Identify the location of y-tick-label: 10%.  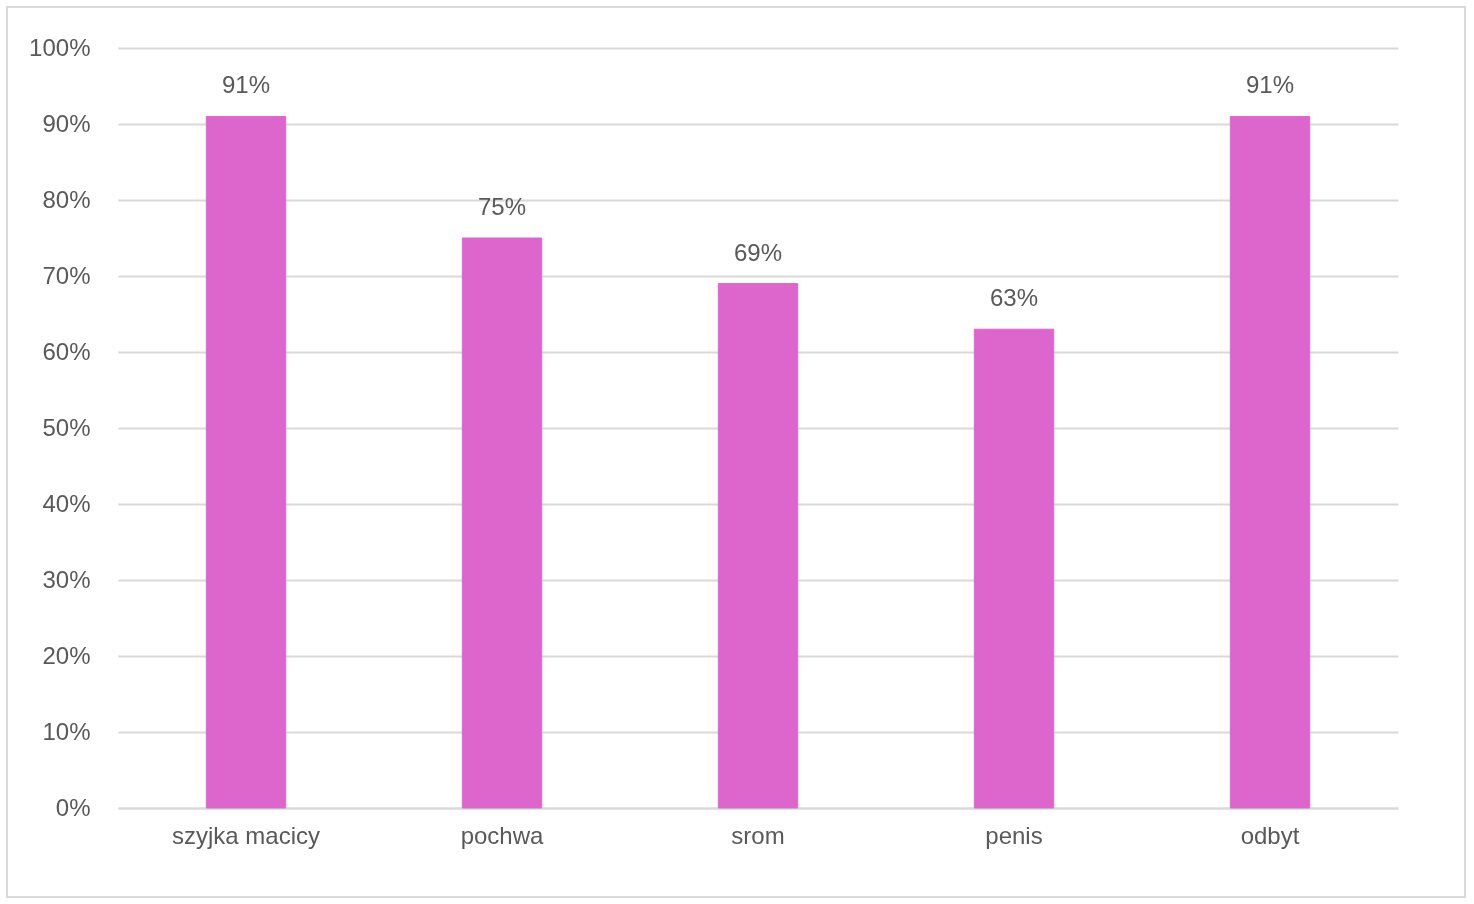
(66, 731).